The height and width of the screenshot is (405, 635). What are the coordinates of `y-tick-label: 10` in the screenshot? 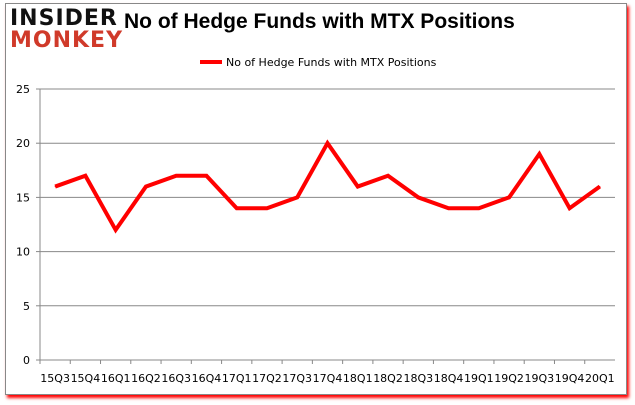 It's located at (23, 252).